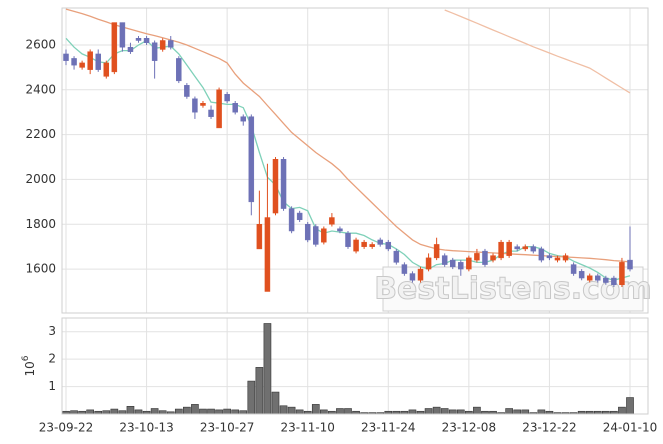  I want to click on volume-tick-label: 1, so click(52, 386).